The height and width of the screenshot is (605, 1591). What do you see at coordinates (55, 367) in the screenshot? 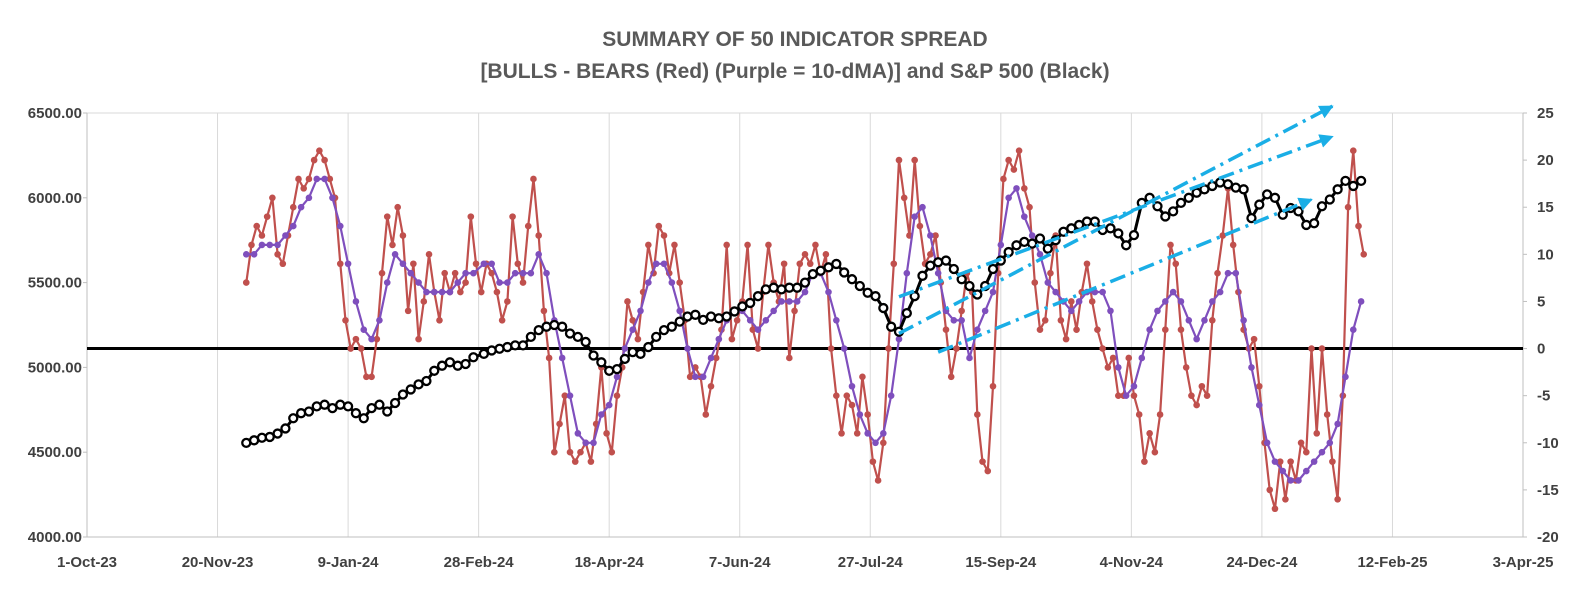
I see `left-y-tick-label: 5000.00` at bounding box center [55, 367].